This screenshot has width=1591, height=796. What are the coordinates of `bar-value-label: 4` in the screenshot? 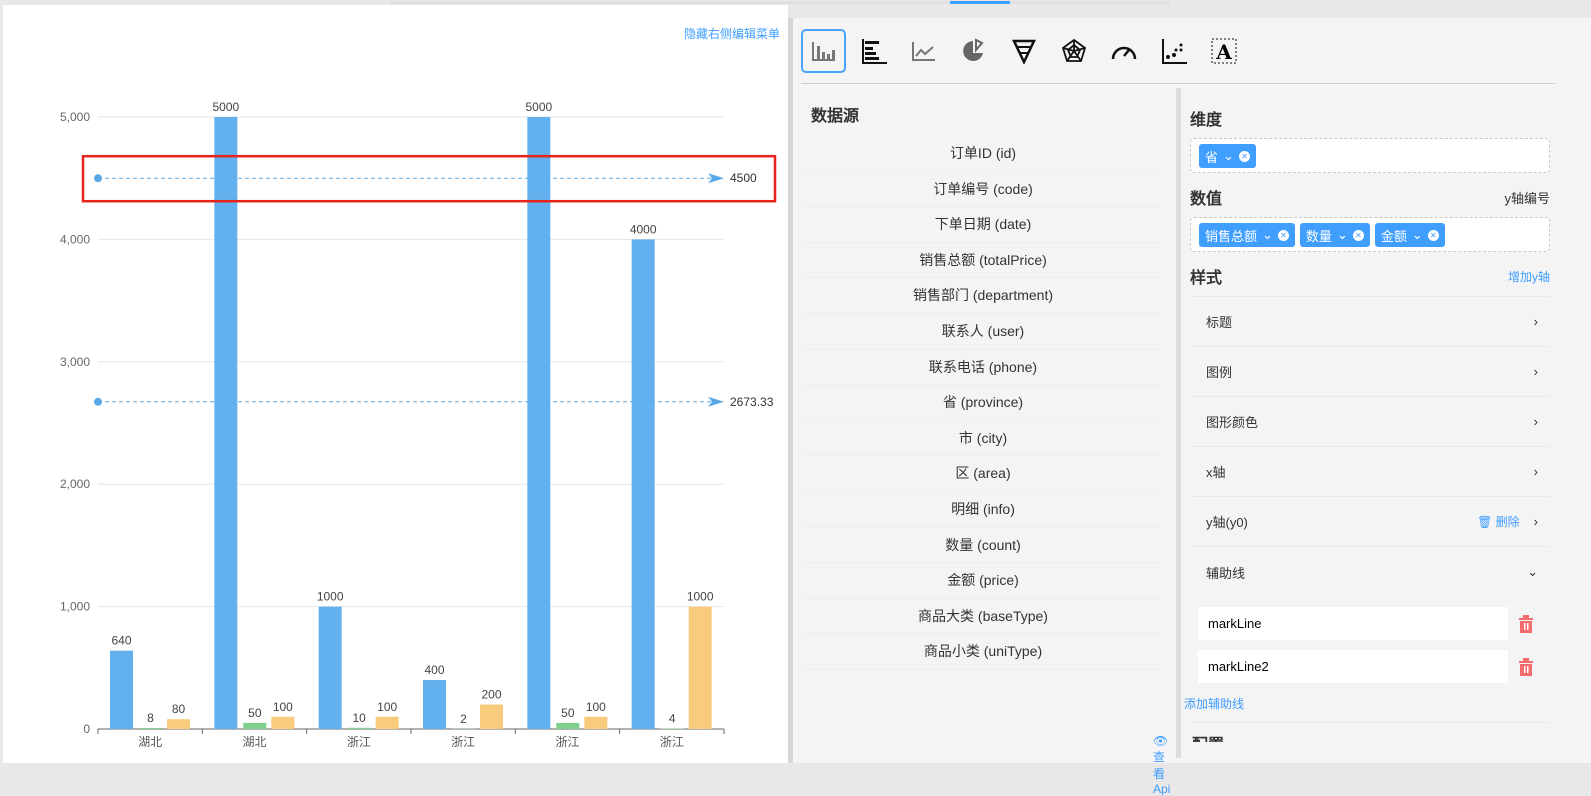 It's located at (672, 719).